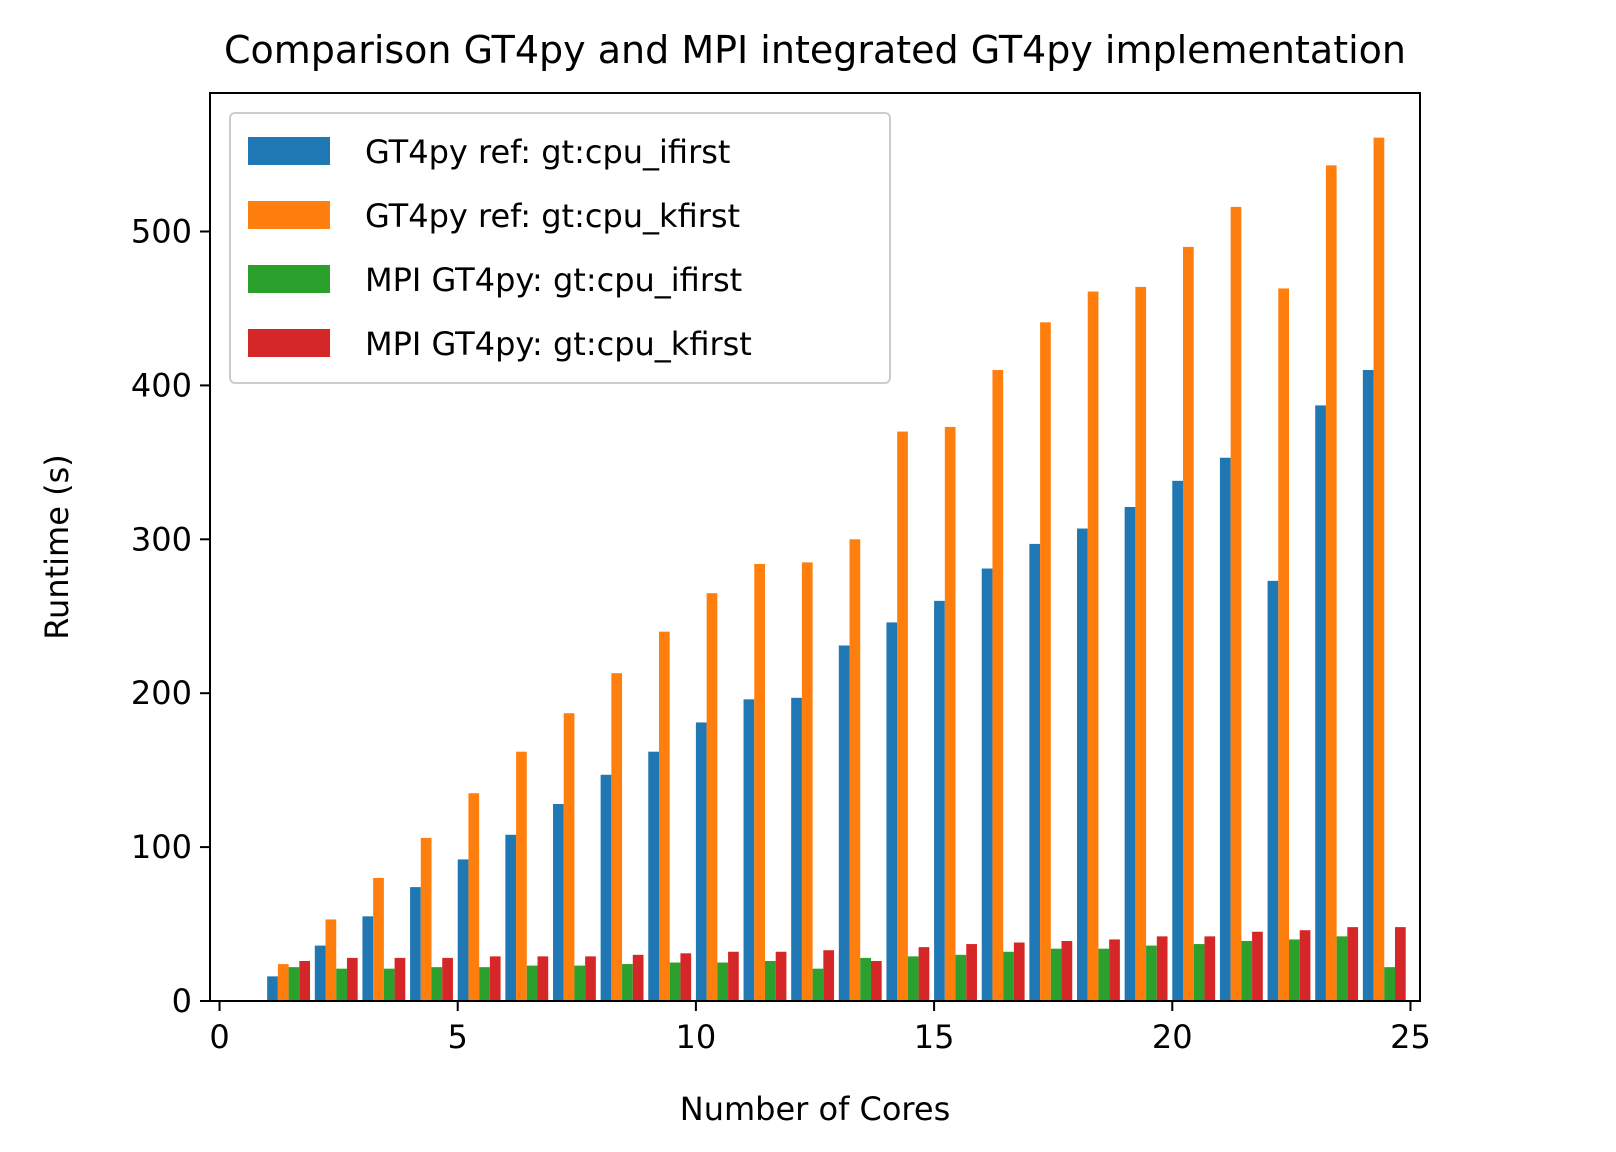  What do you see at coordinates (820, 1028) in the screenshot?
I see `x-axis: 0 5 10 15 20 25` at bounding box center [820, 1028].